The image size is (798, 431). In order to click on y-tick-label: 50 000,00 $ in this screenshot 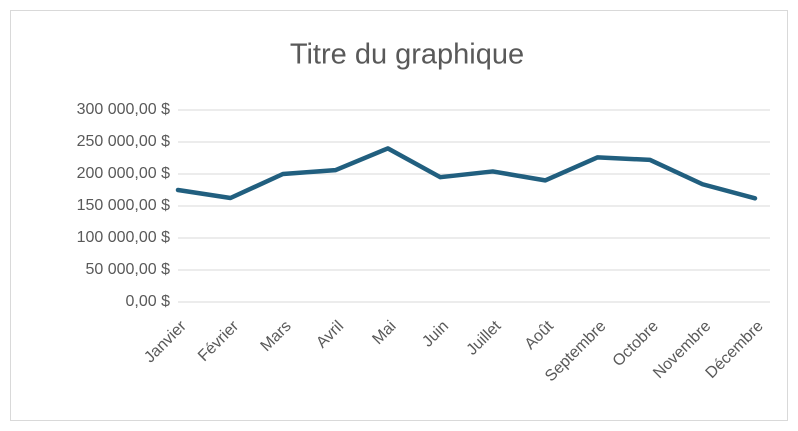, I will do `click(127, 269)`.